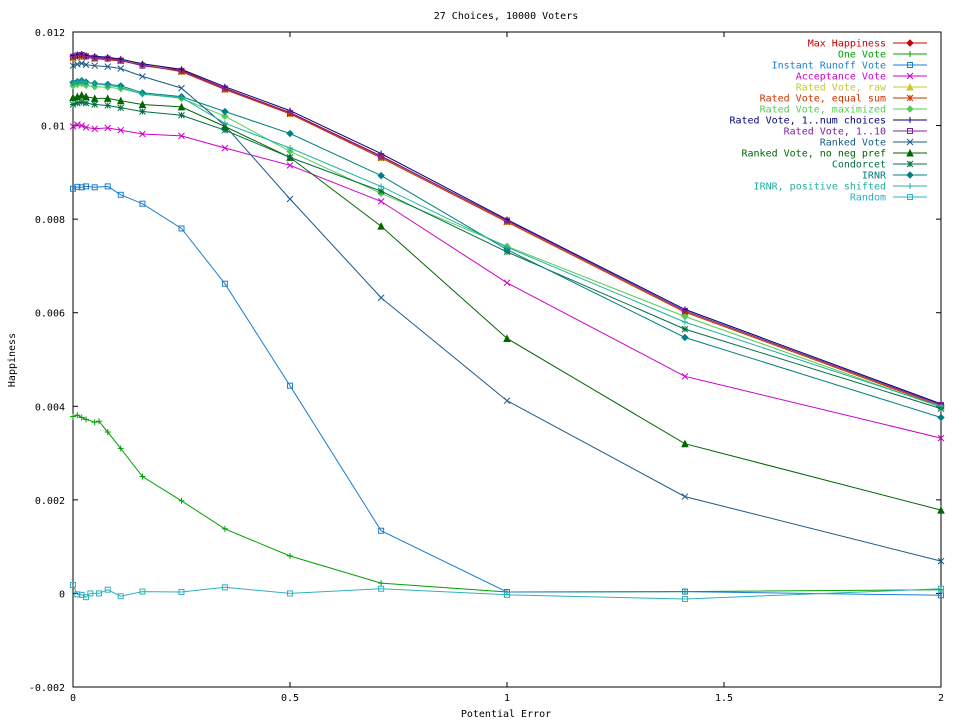 The height and width of the screenshot is (720, 960). What do you see at coordinates (828, 121) in the screenshot?
I see `legend-item: Rated Vote, 1..num choices` at bounding box center [828, 121].